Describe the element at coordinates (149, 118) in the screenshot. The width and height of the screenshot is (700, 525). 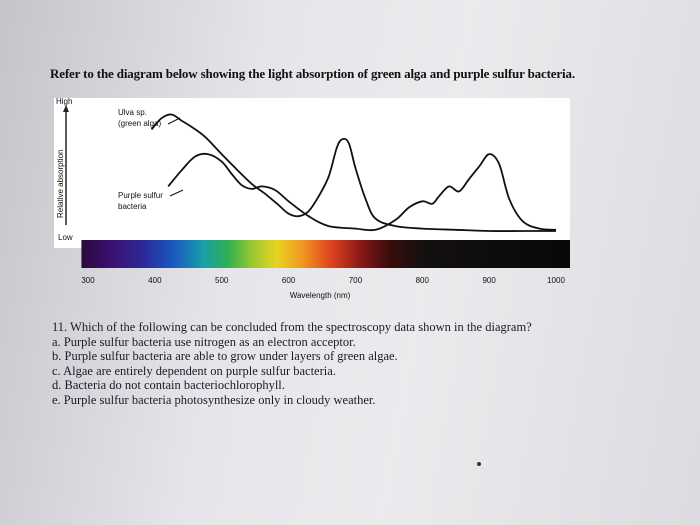
I see `series-label-ulva: Ulva sp. (green alga)` at that location.